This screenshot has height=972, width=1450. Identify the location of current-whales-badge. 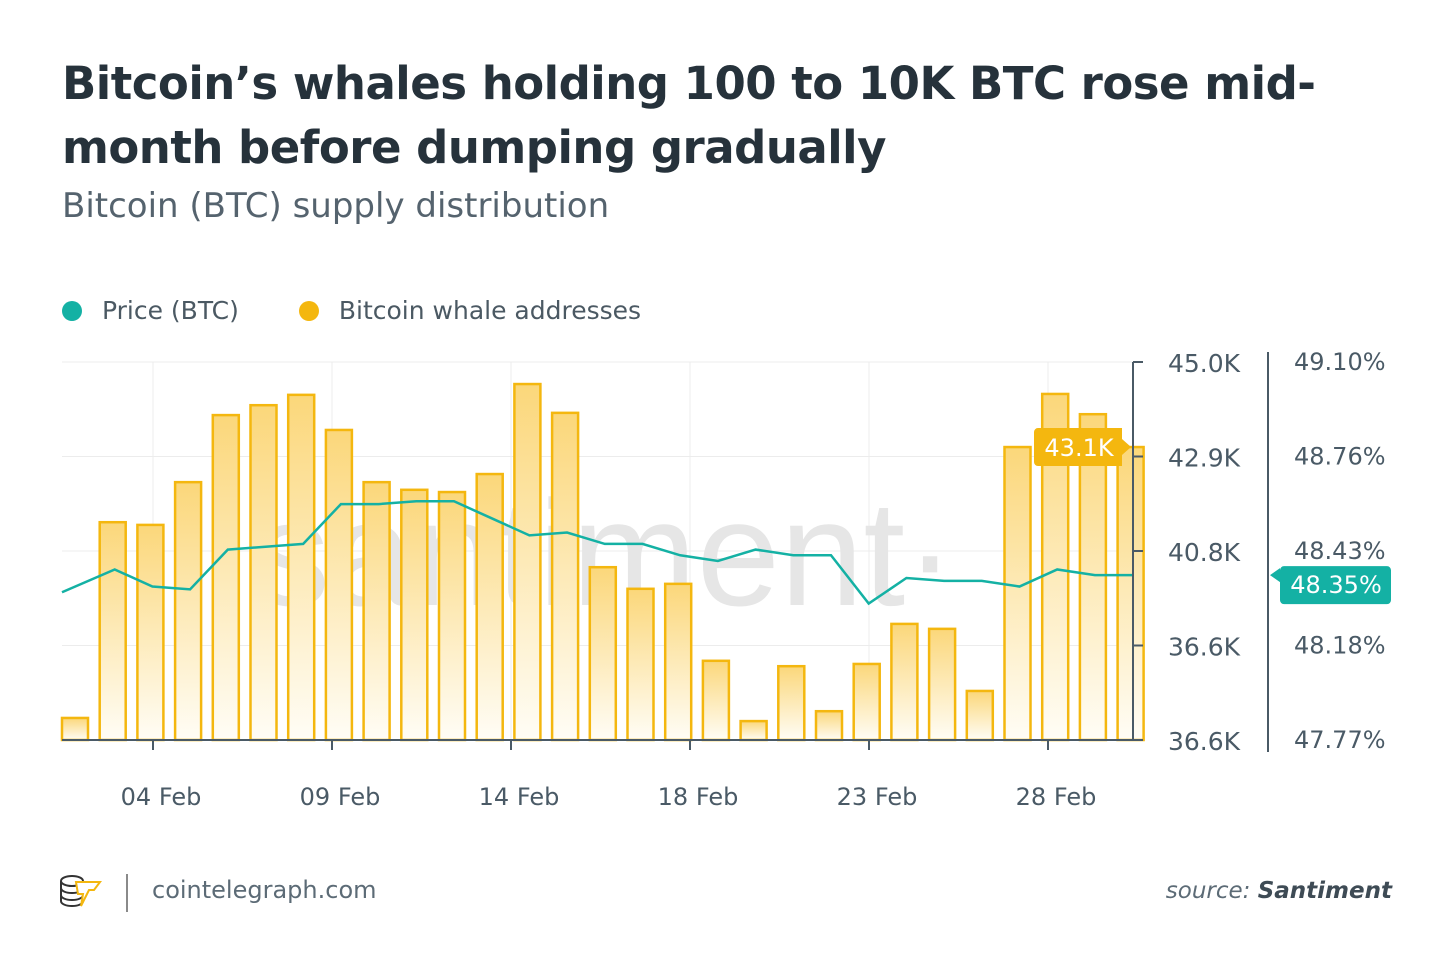
(1082, 447).